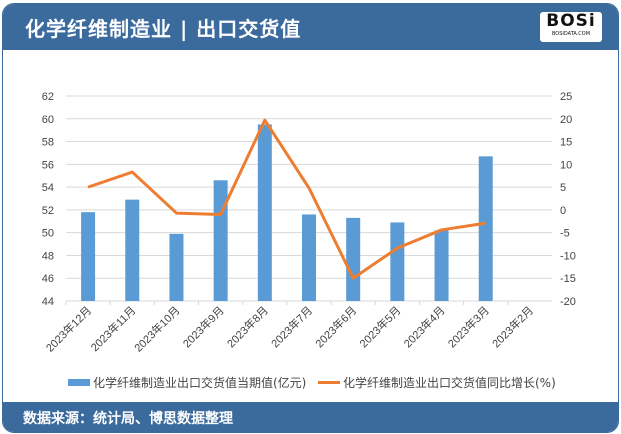  I want to click on legend-bar-label: 化学纤维制造业出口交货值当期值(亿元), so click(200, 383).